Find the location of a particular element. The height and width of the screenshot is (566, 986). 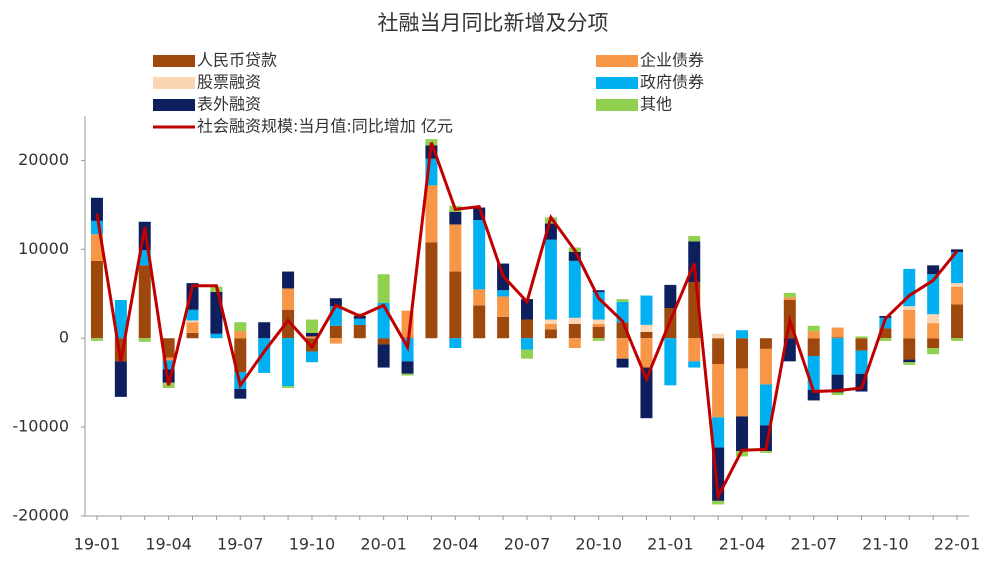

x-tick-label: 19-07 is located at coordinates (240, 544).